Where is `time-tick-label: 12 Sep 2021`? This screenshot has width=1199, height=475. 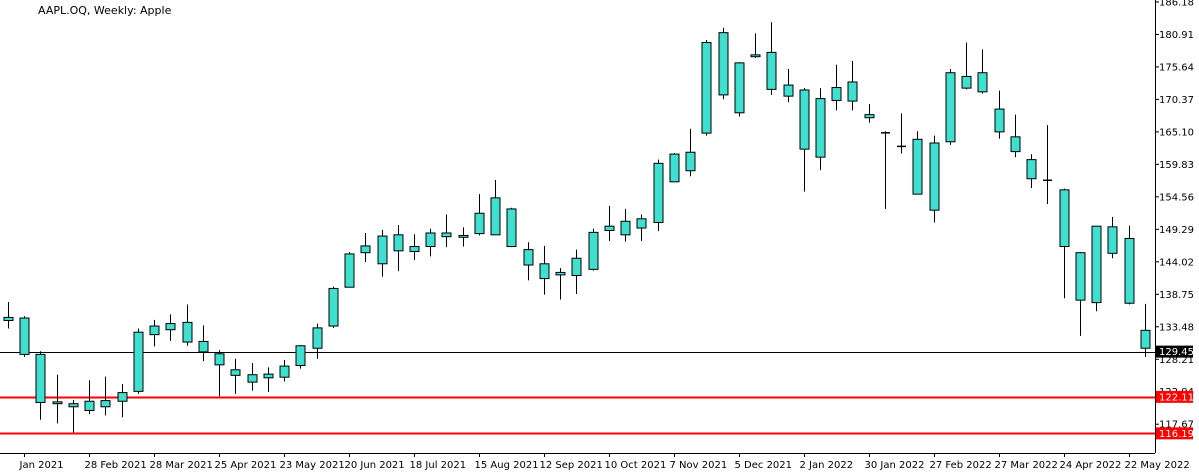 time-tick-label: 12 Sep 2021 is located at coordinates (571, 465).